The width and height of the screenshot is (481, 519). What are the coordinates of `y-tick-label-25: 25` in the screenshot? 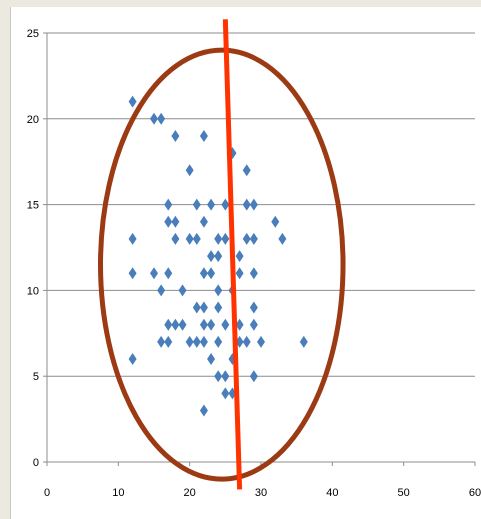 It's located at (33, 34).